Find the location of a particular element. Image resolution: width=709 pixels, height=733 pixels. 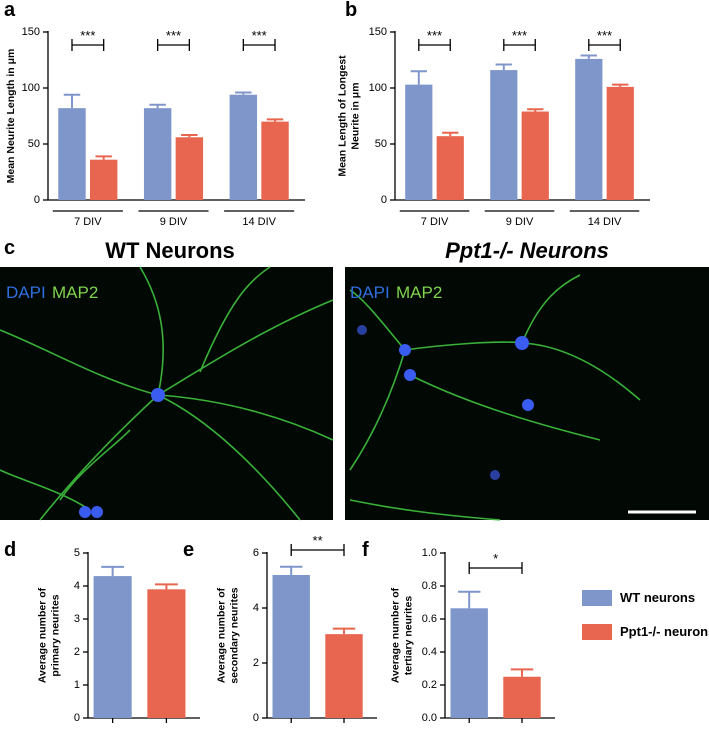

significance-label: ** is located at coordinates (318, 540).